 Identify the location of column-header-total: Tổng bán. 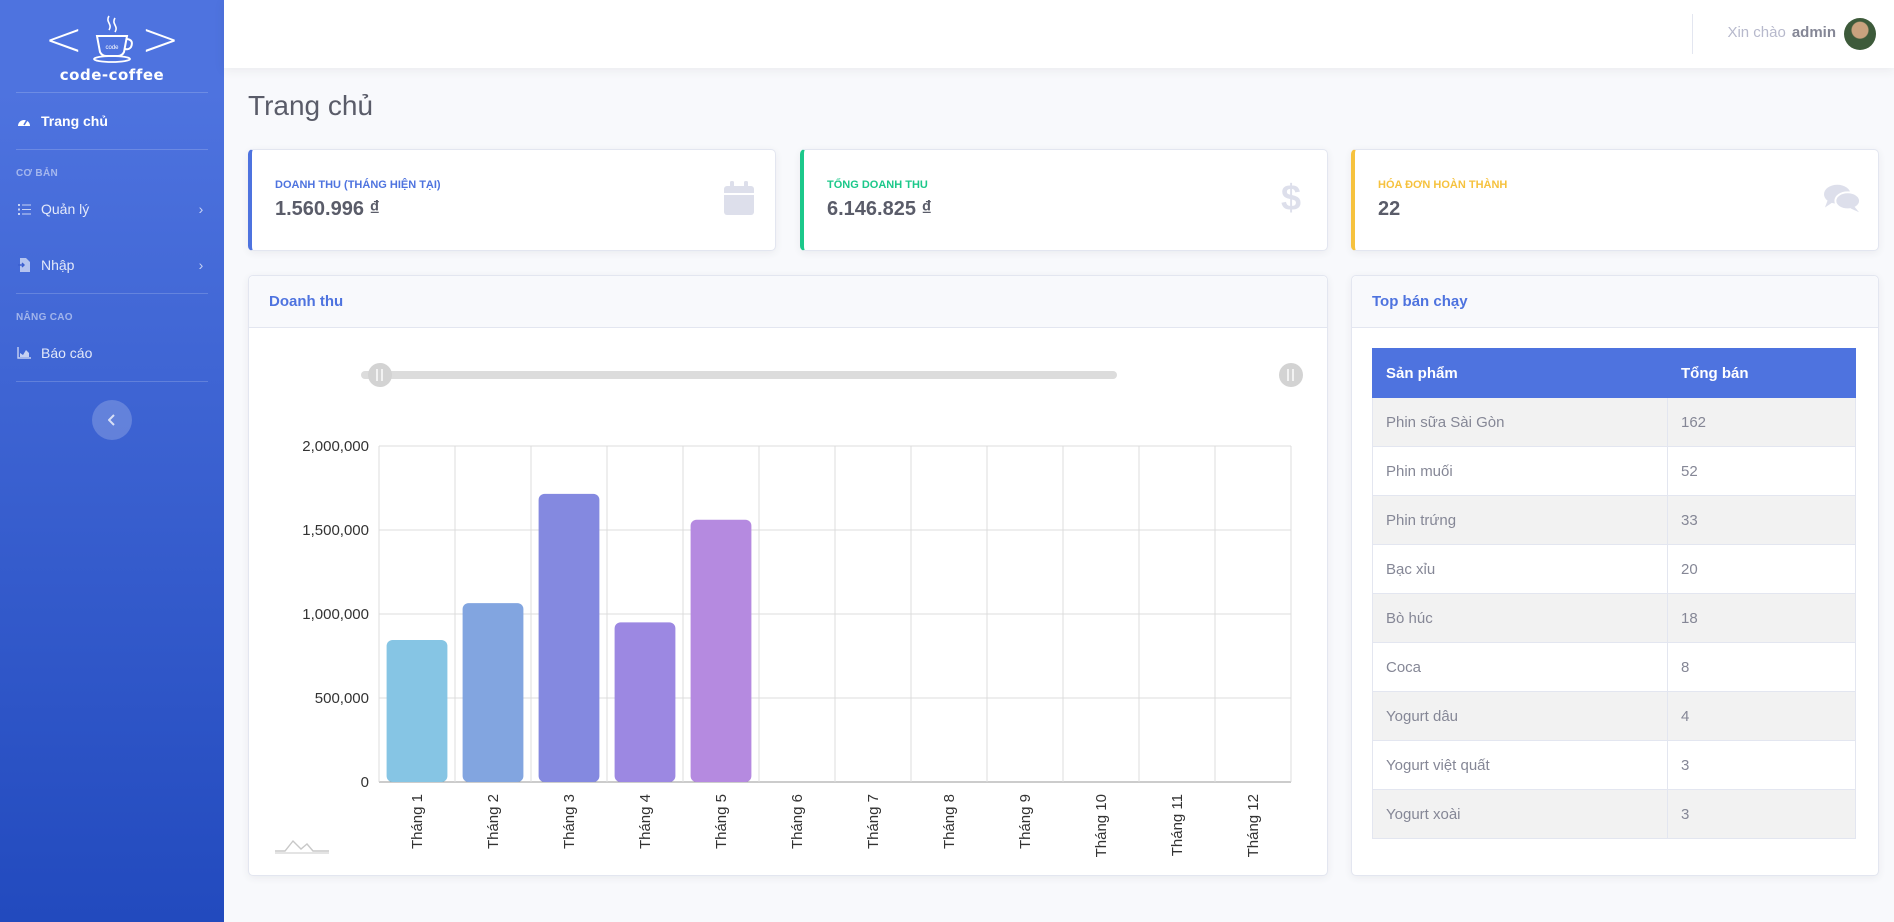
(1761, 373).